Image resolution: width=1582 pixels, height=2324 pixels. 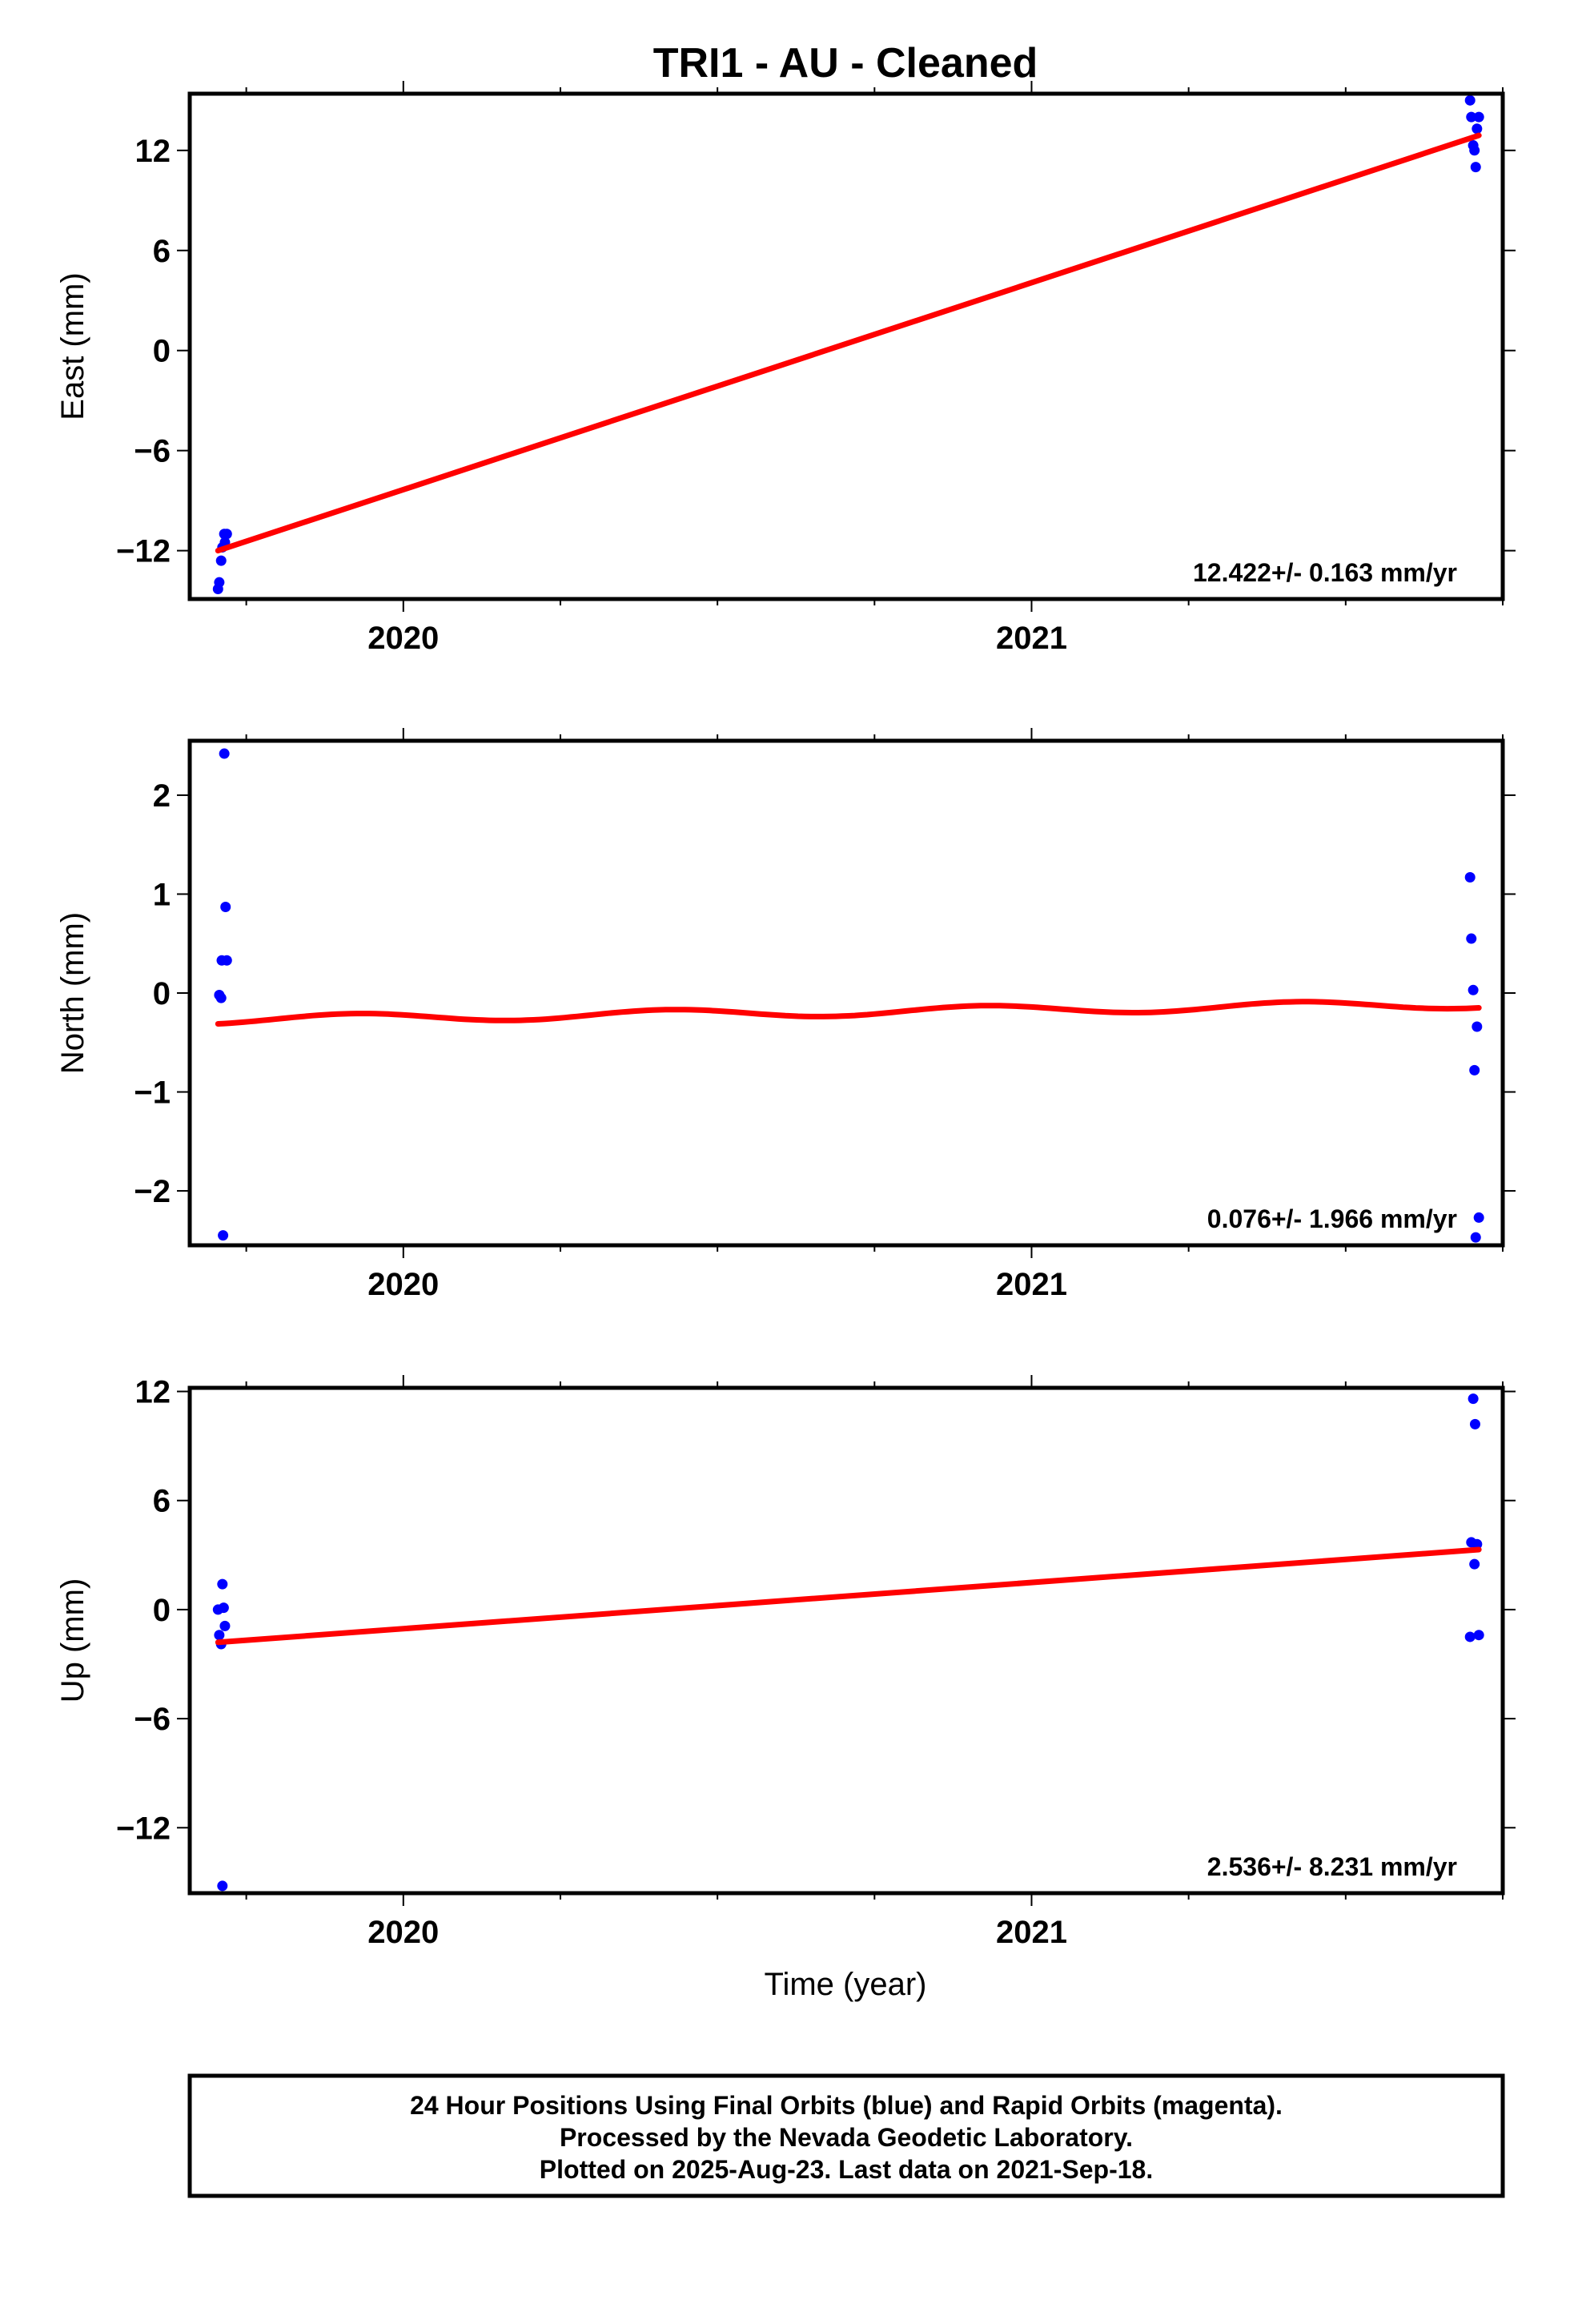 I want to click on up-y-tick-label: −12, so click(x=144, y=1828).